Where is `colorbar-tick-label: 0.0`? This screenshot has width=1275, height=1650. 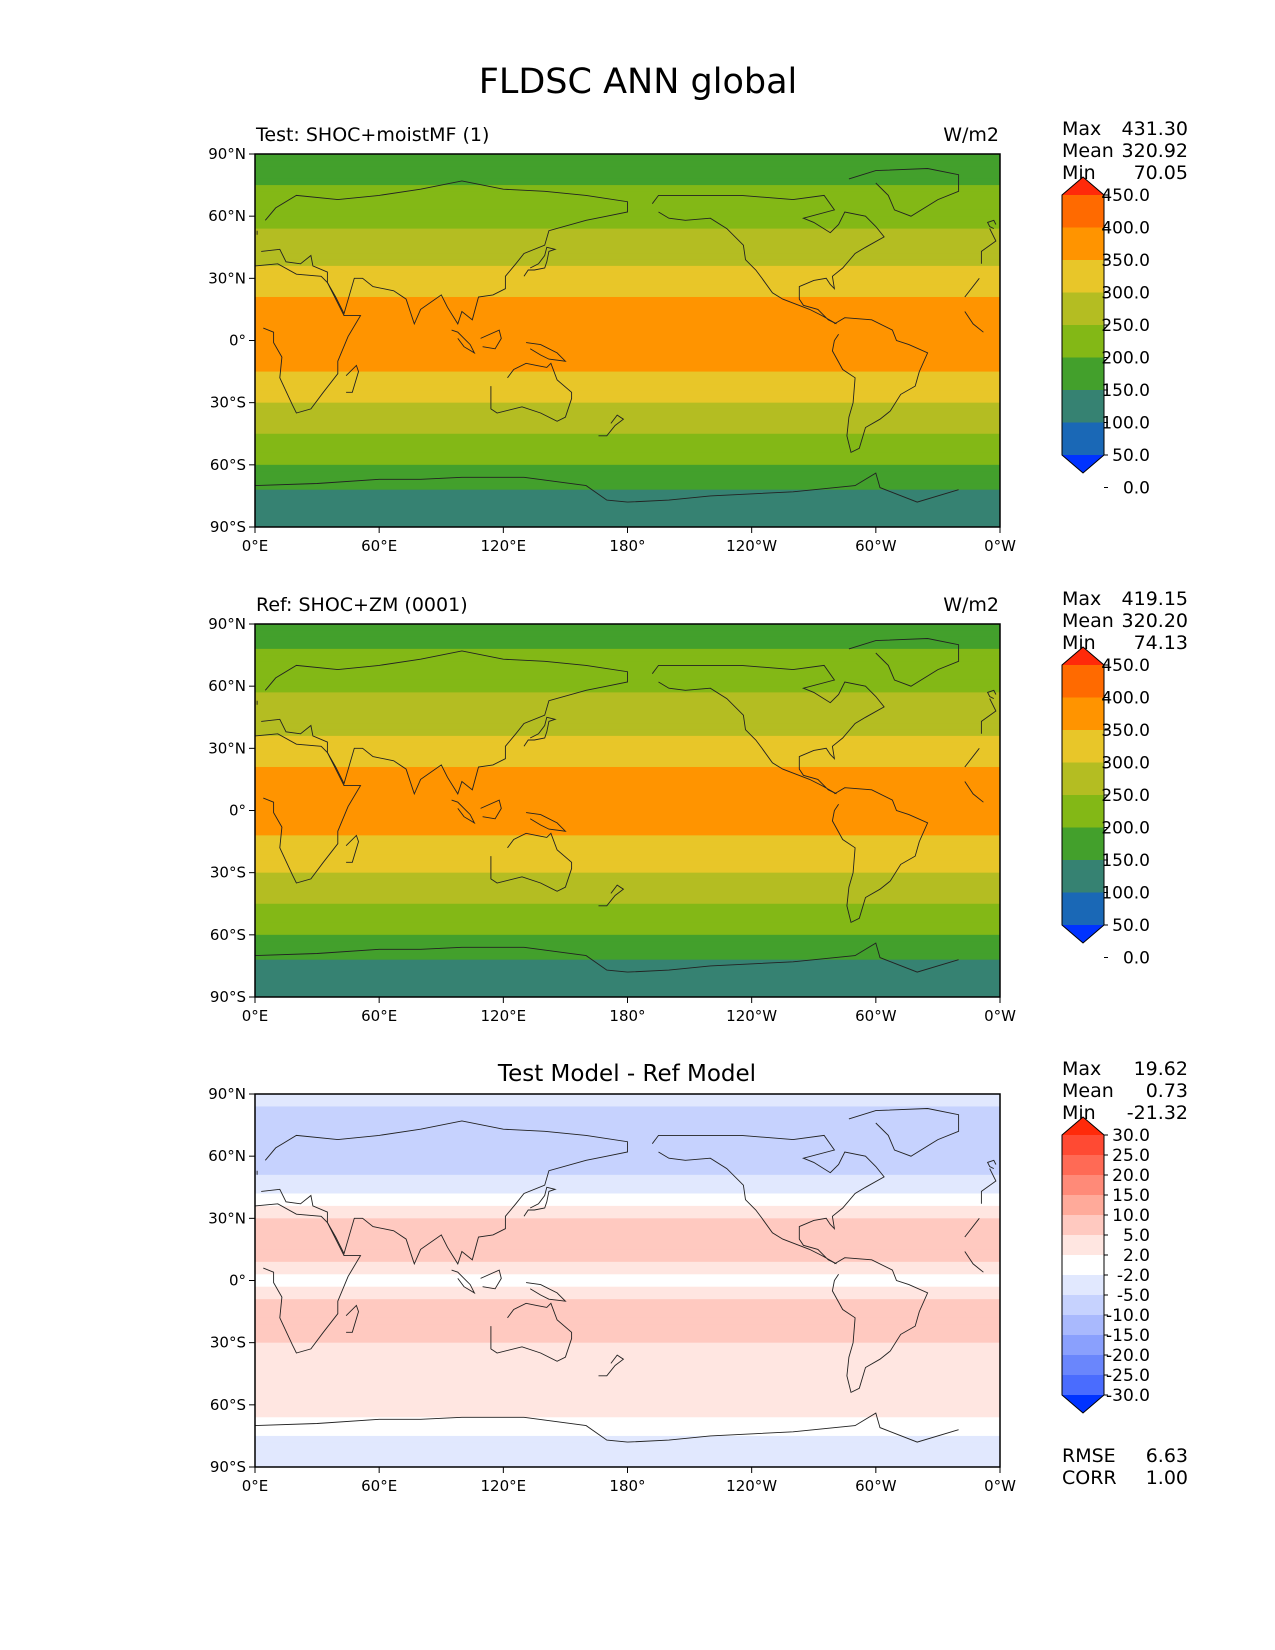 colorbar-tick-label: 0.0 is located at coordinates (1136, 959).